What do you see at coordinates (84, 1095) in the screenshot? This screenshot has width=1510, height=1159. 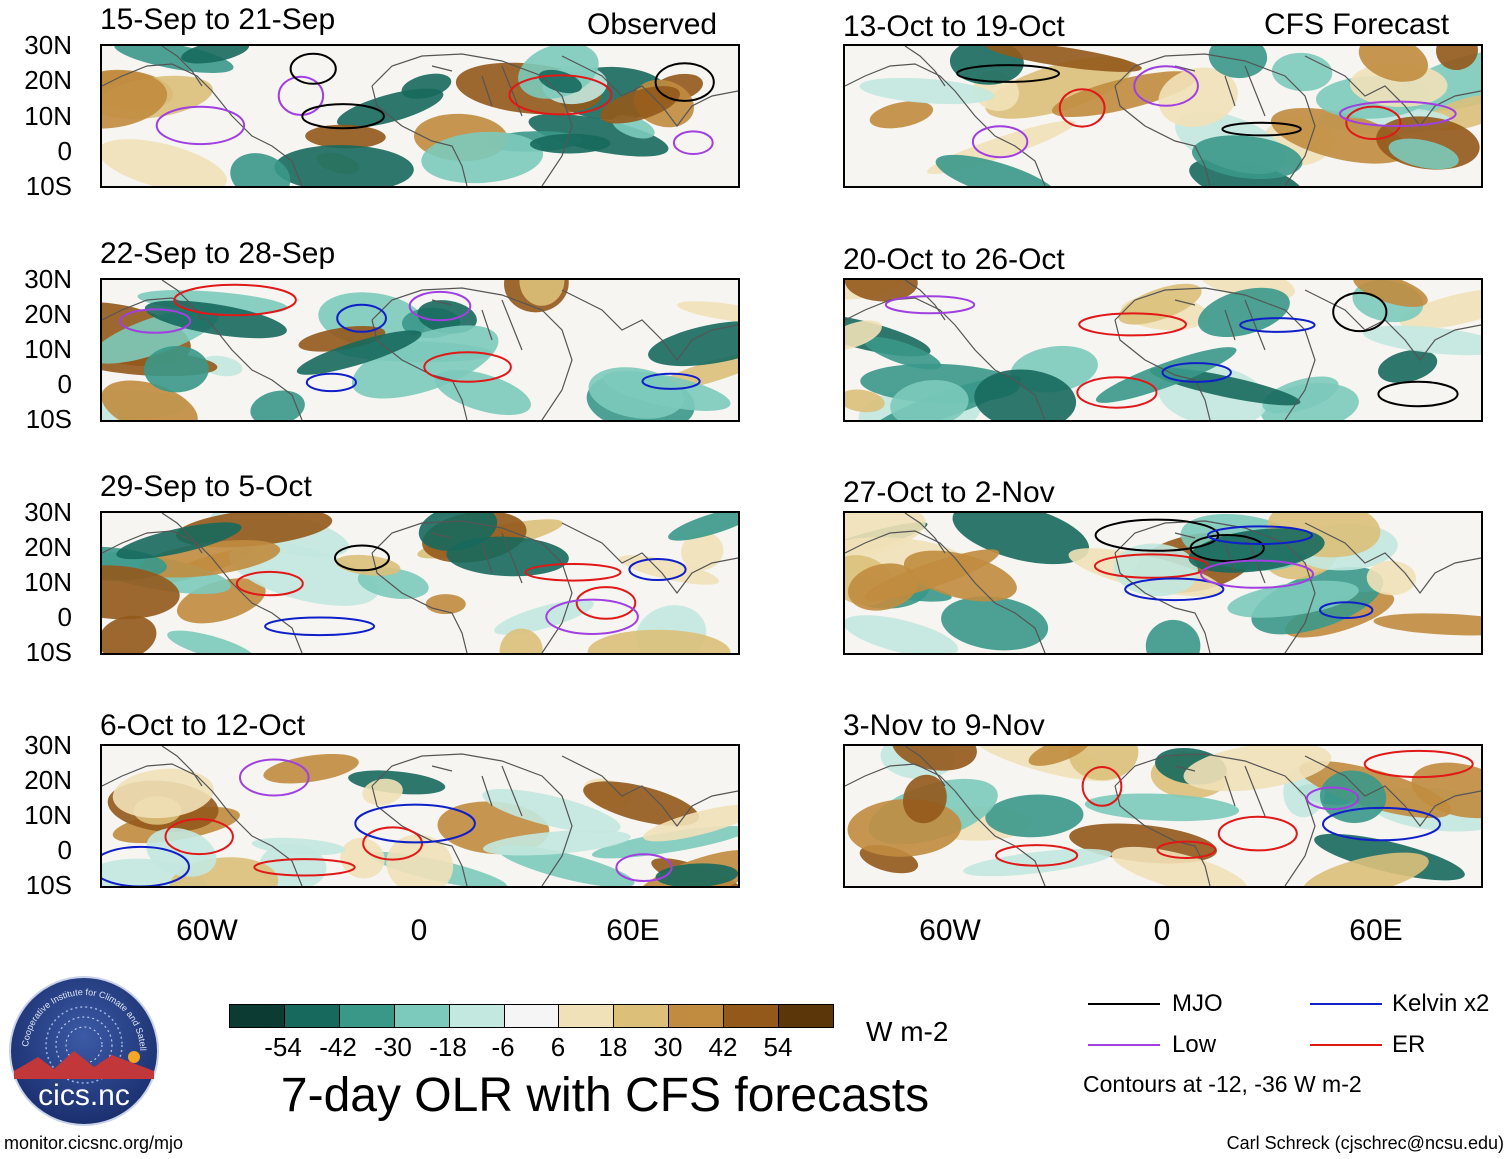 I see `logo-text: cics.nc` at bounding box center [84, 1095].